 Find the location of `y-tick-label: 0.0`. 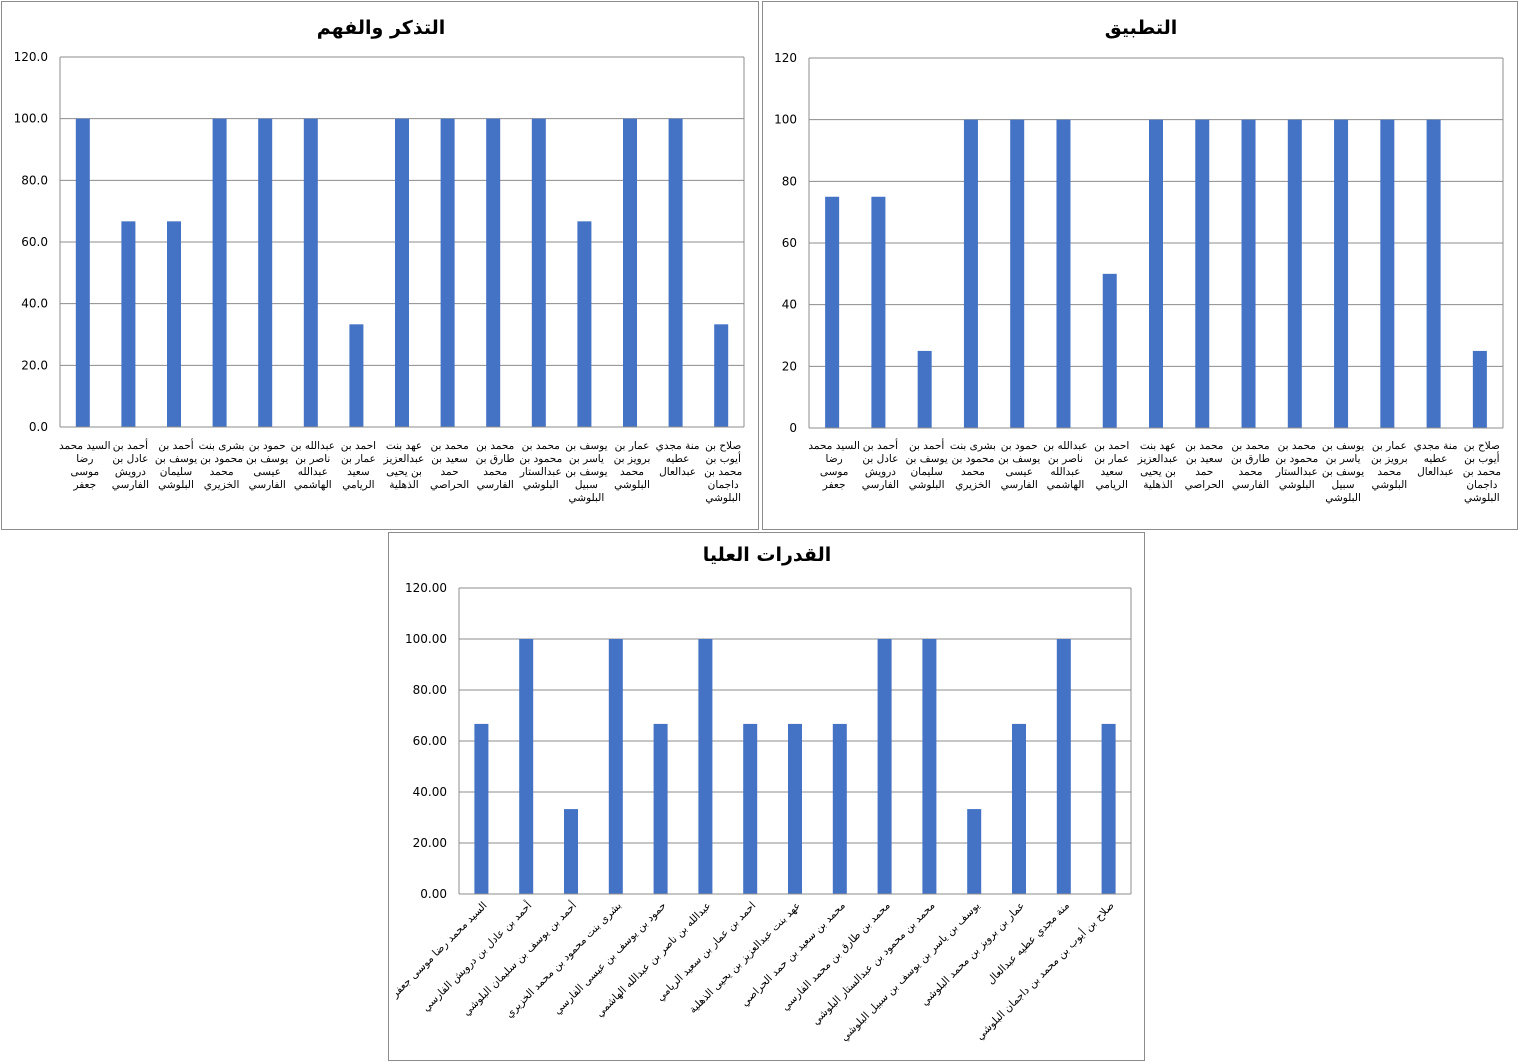

y-tick-label: 0.0 is located at coordinates (38, 427).